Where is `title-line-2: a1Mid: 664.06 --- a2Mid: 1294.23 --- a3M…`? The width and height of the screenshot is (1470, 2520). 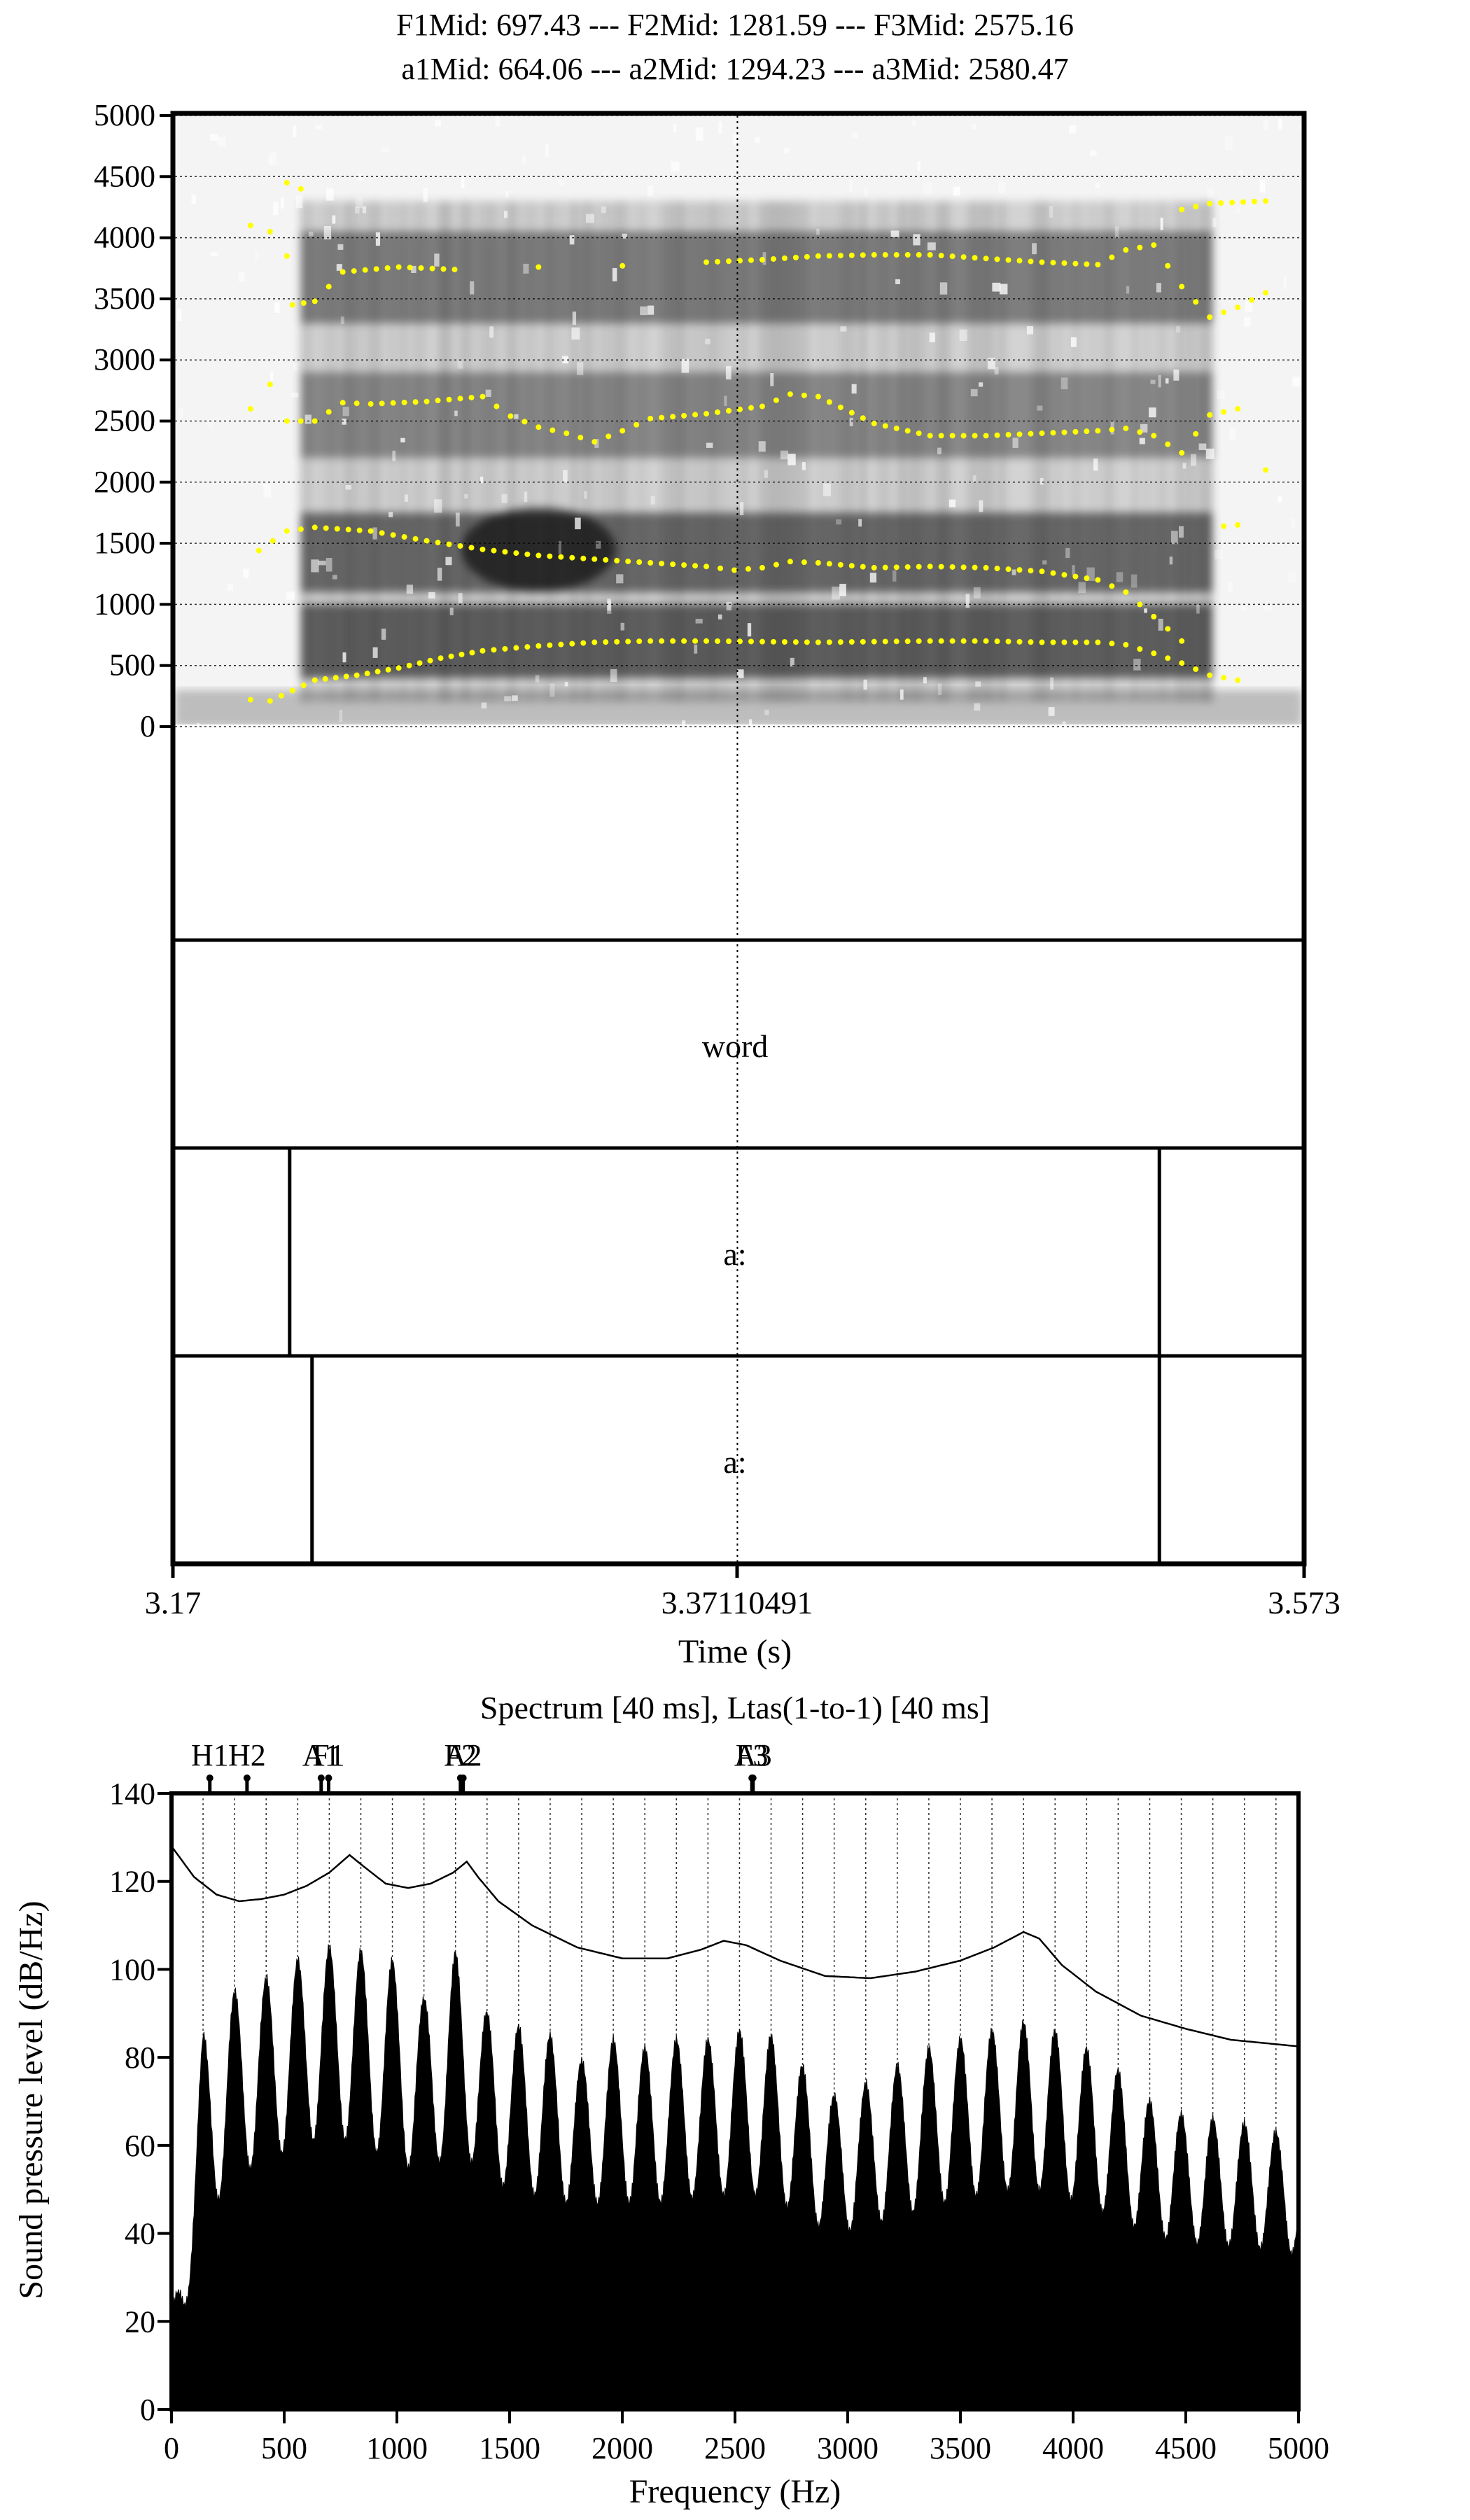 title-line-2: a1Mid: 664.06 --- a2Mid: 1294.23 --- a3M… is located at coordinates (734, 69).